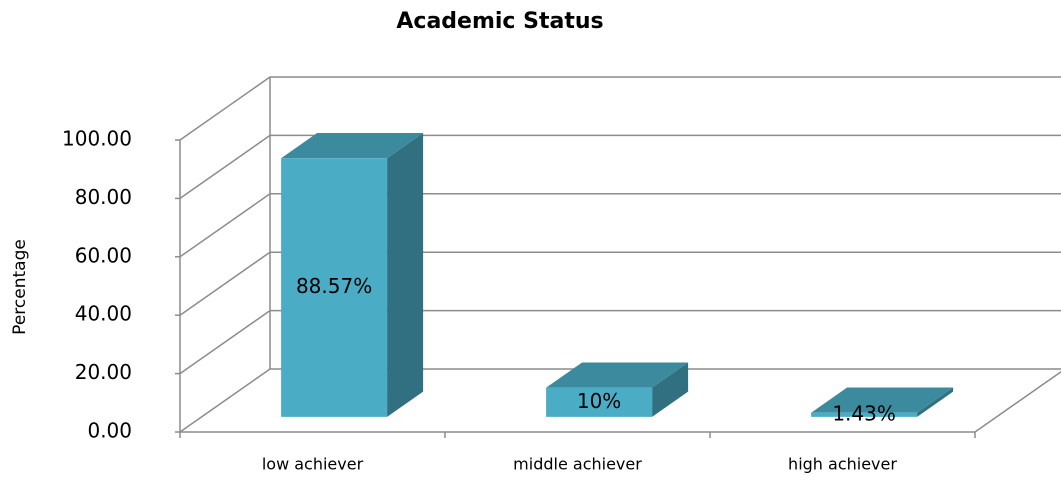 The height and width of the screenshot is (482, 1061). I want to click on y-tick-label: 100.00, so click(97, 139).